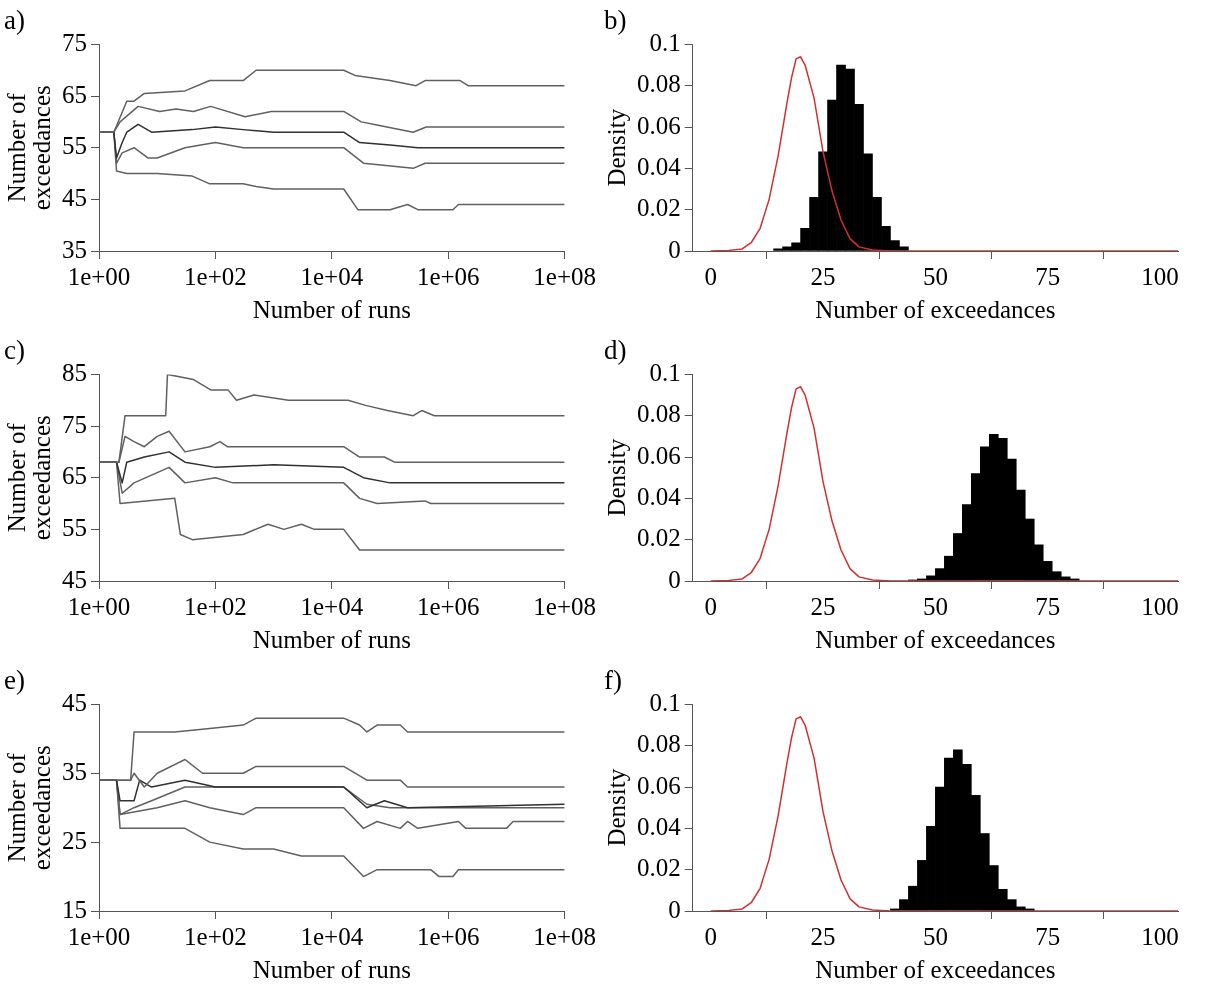  What do you see at coordinates (74, 909) in the screenshot?
I see `y-tick-label: 15` at bounding box center [74, 909].